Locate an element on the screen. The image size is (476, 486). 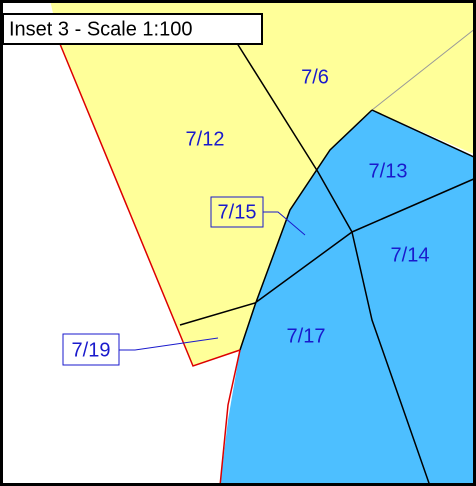
parcel-label: 7/14 is located at coordinates (410, 255).